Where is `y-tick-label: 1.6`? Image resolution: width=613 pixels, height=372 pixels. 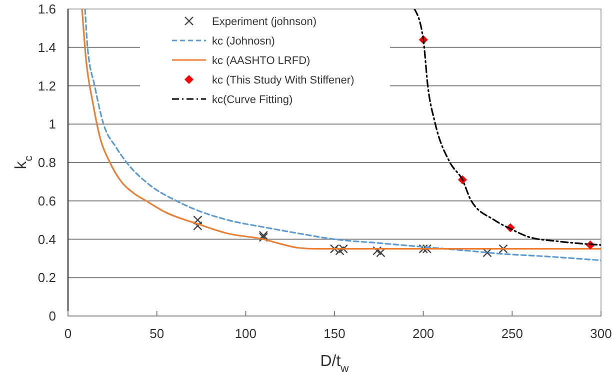
y-tick-label: 1.6 is located at coordinates (47, 9).